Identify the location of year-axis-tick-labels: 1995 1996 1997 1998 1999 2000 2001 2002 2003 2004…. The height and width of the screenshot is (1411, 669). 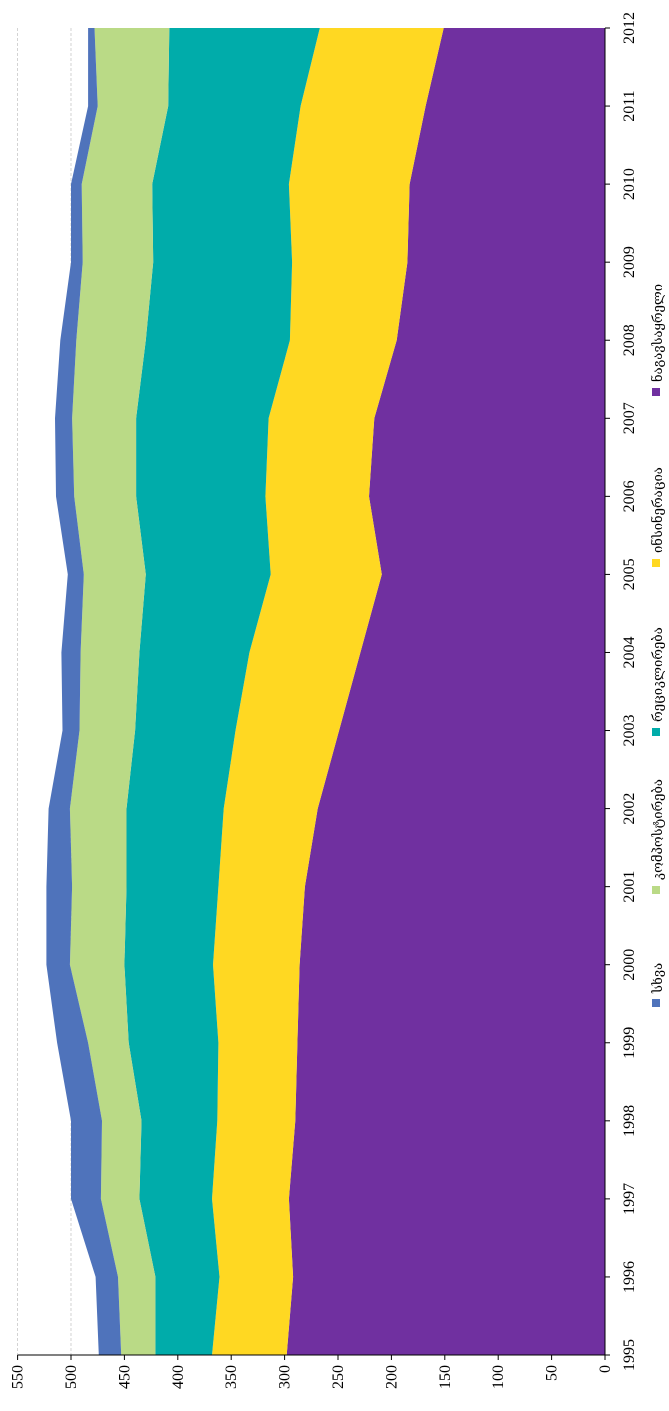
(629, 691).